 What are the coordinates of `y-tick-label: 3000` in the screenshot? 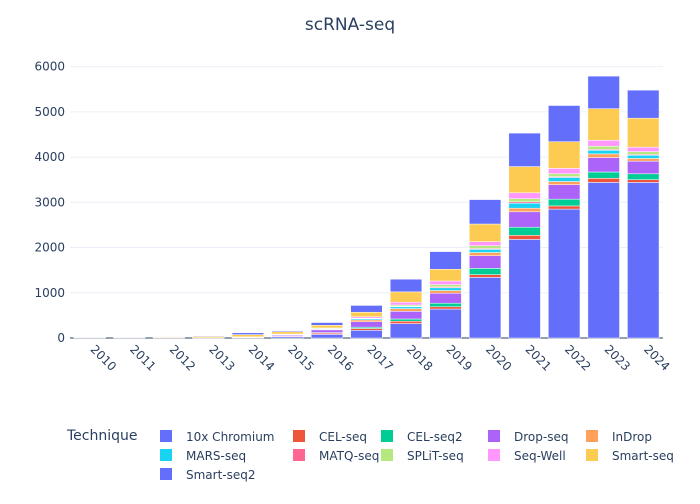 It's located at (49, 202).